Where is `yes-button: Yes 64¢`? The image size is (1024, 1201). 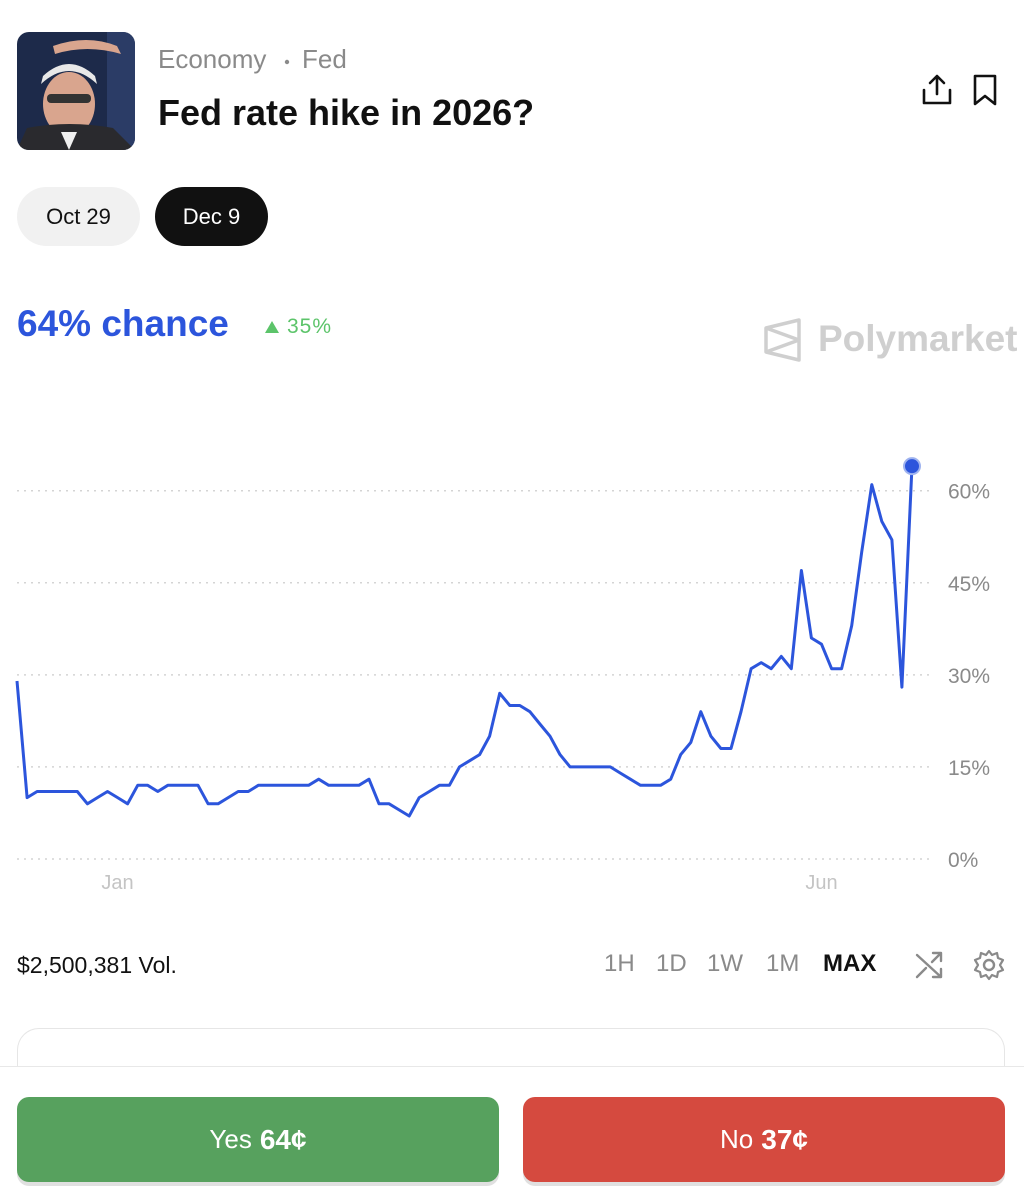 yes-button: Yes 64¢ is located at coordinates (258, 1139).